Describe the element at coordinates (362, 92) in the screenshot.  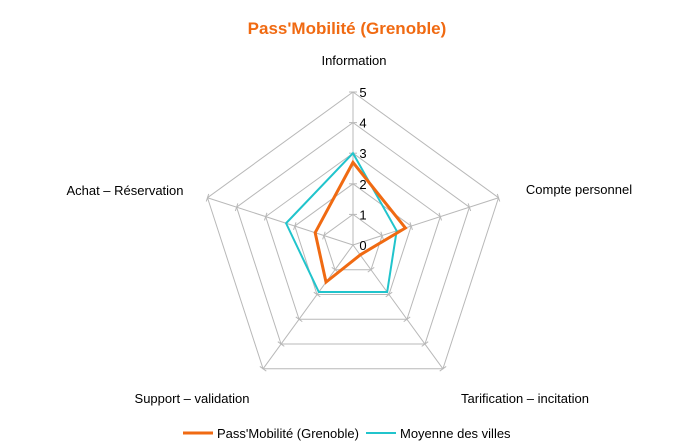
I see `tick-label: 5` at that location.